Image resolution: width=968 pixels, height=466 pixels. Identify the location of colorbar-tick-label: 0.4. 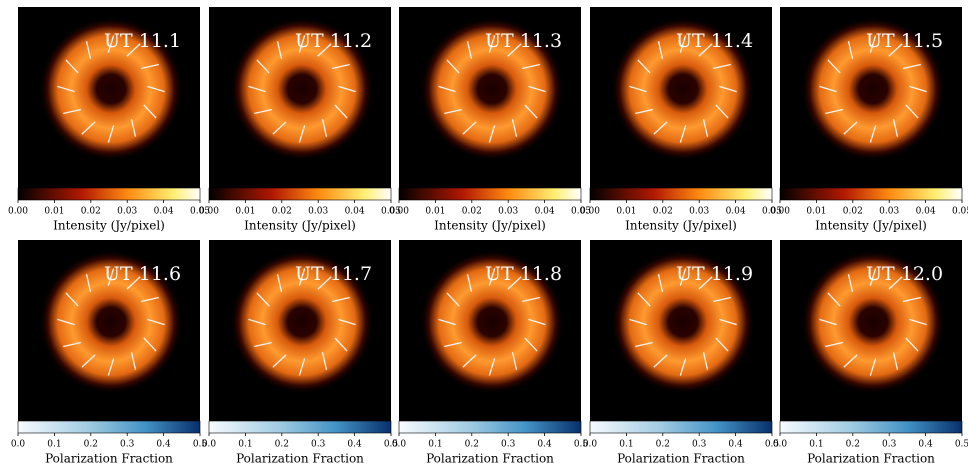
(925, 445).